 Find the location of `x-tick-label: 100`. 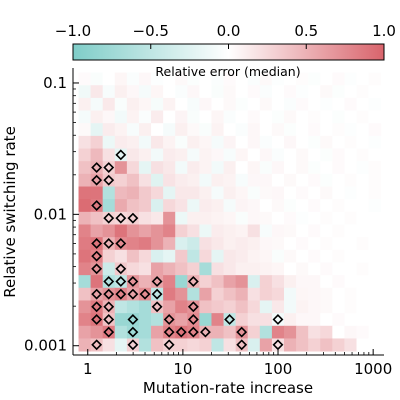

x-tick-label: 100 is located at coordinates (278, 369).